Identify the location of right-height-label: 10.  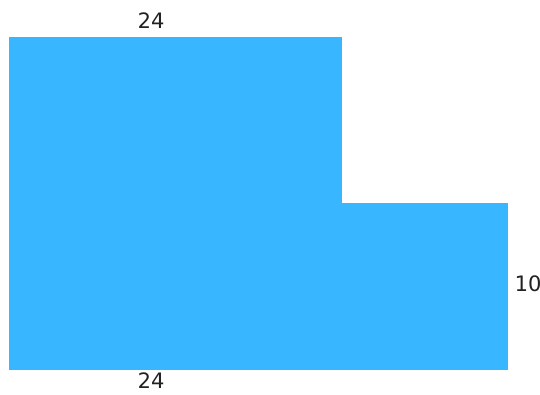
(527, 284).